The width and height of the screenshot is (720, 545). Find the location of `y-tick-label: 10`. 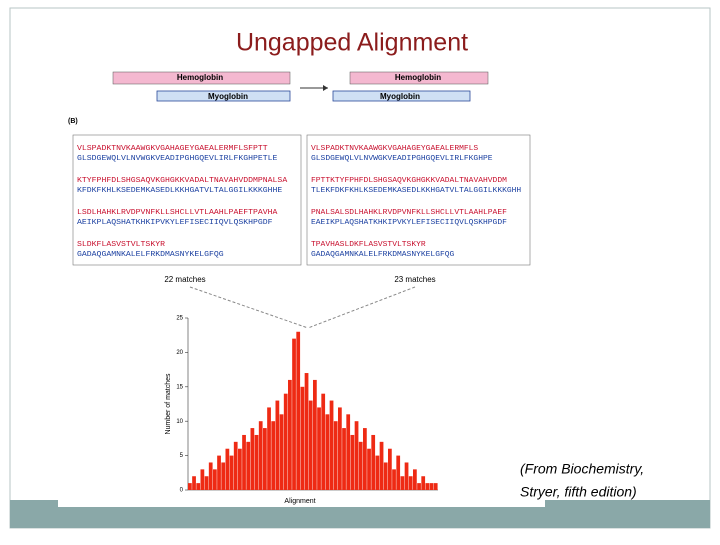

y-tick-label: 10 is located at coordinates (179, 422).